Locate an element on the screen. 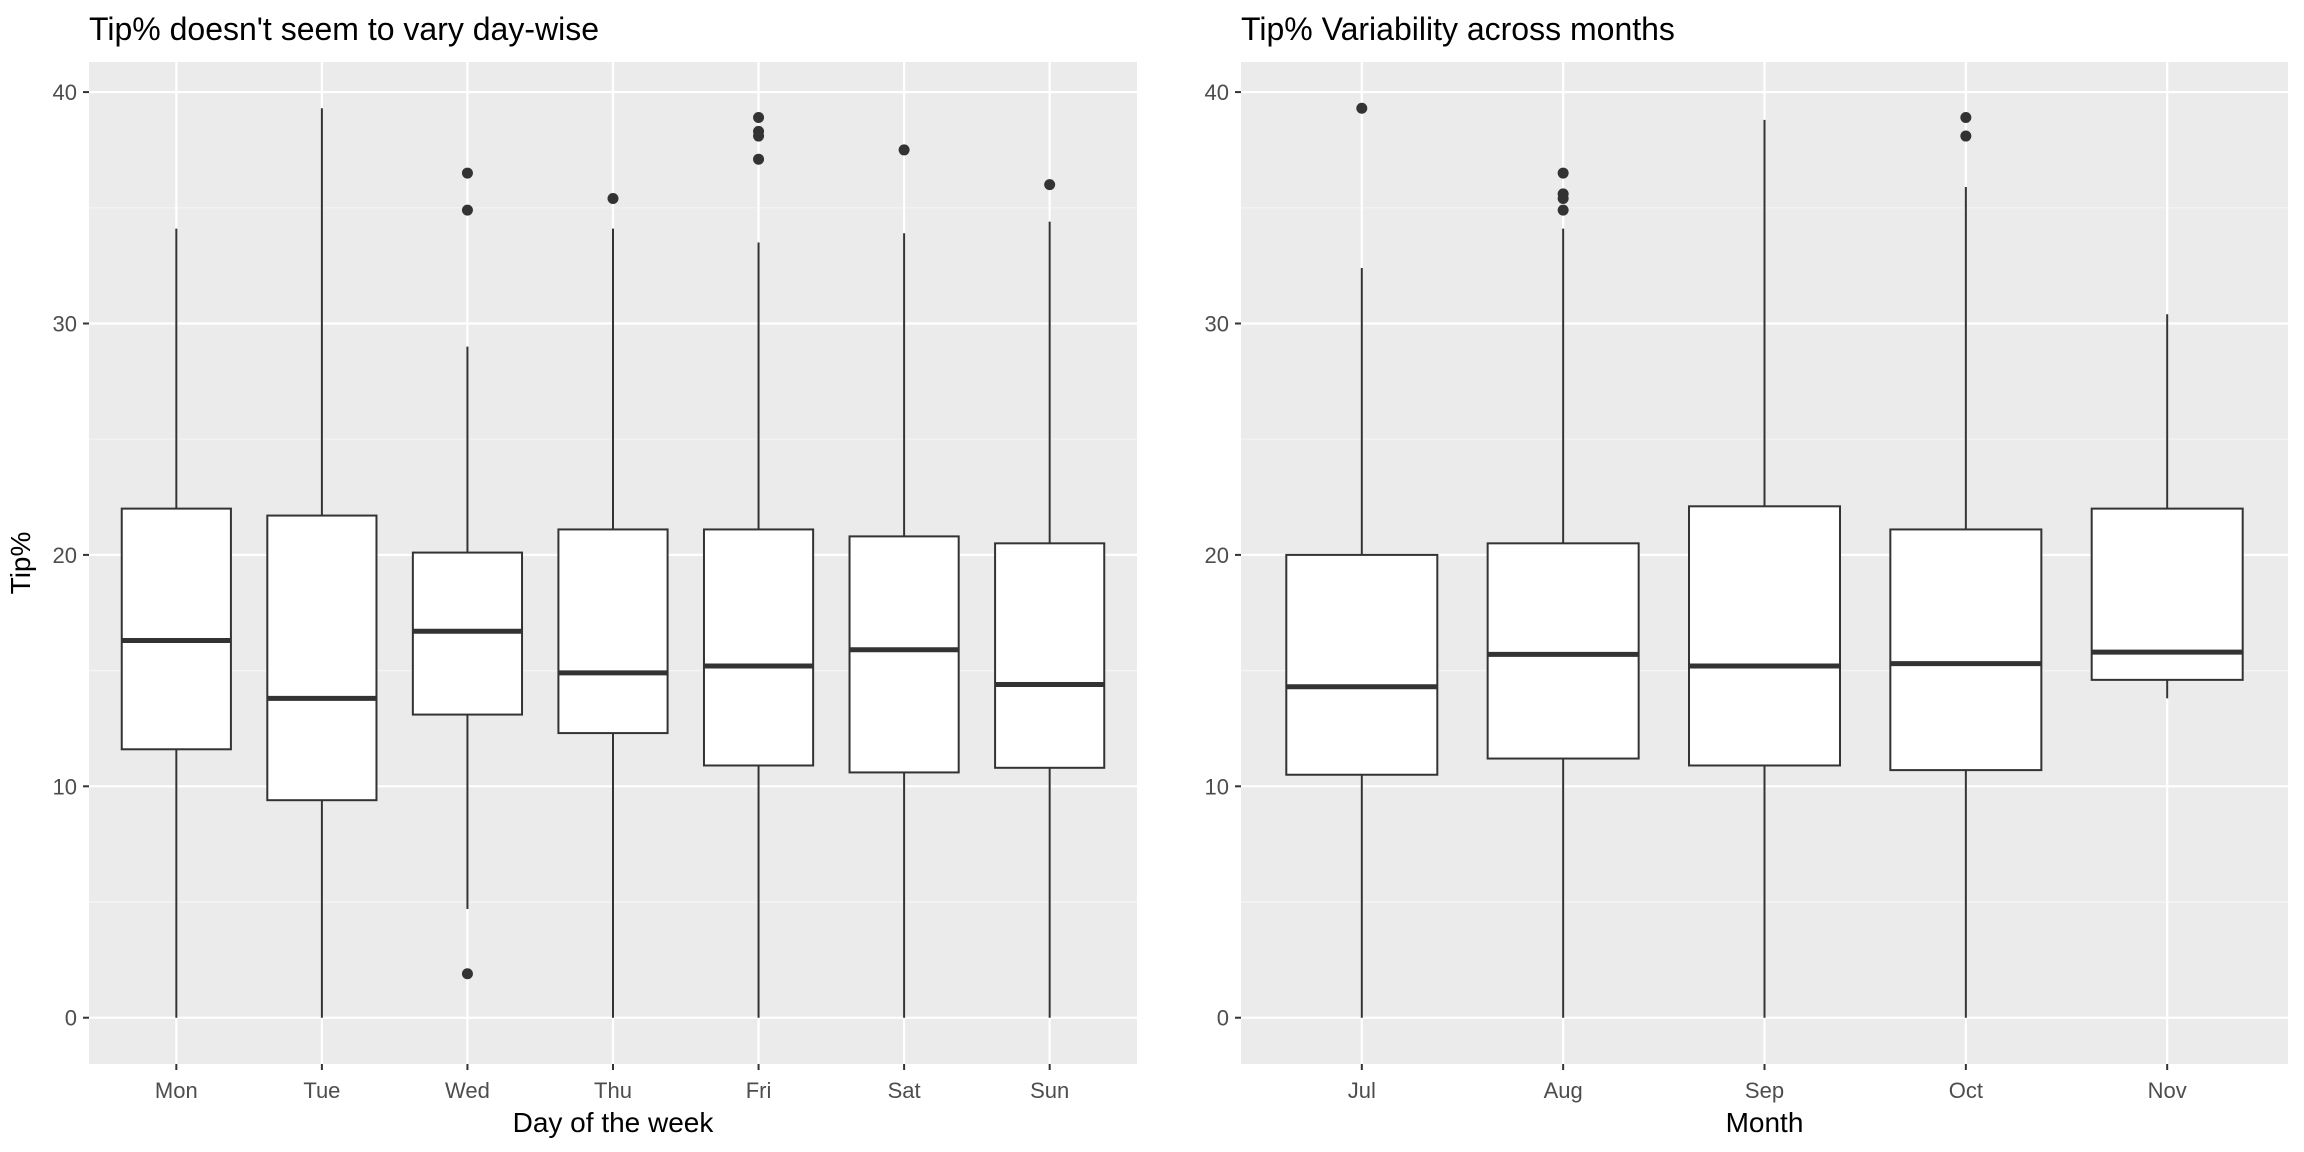  box-jul is located at coordinates (1362, 560).